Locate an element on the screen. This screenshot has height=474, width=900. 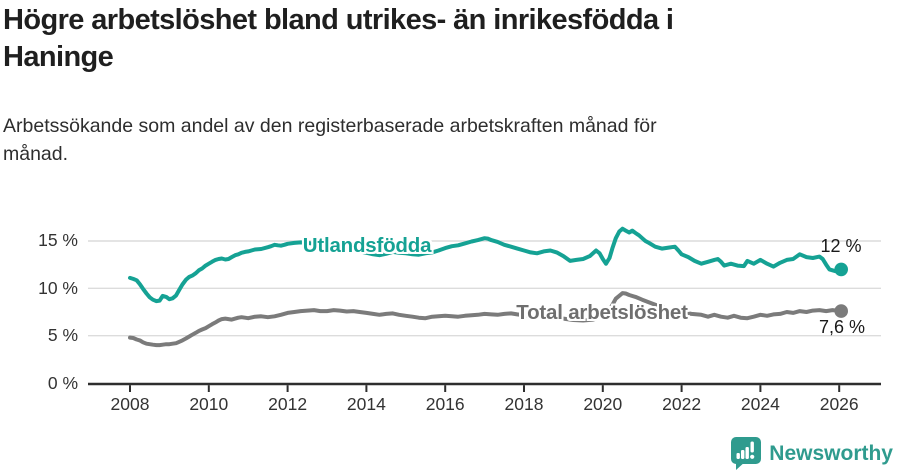
x-axis-label: 2022 is located at coordinates (682, 404).